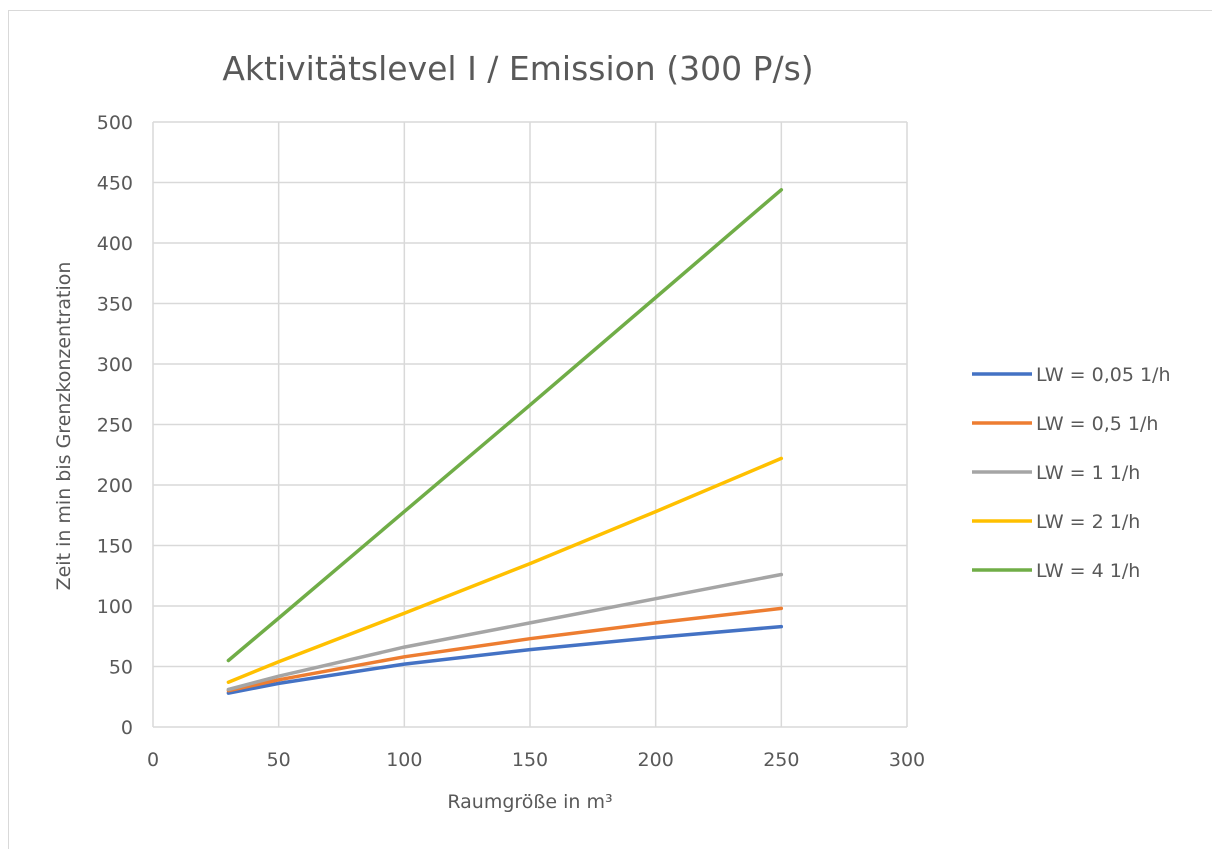 The height and width of the screenshot is (850, 1213). I want to click on legend-item: LW = 4 1/h, so click(1056, 571).